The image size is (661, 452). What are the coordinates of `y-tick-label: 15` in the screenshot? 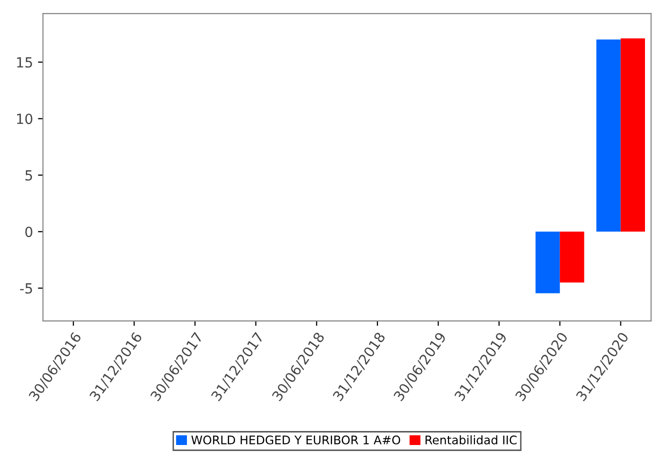 It's located at (24, 62).